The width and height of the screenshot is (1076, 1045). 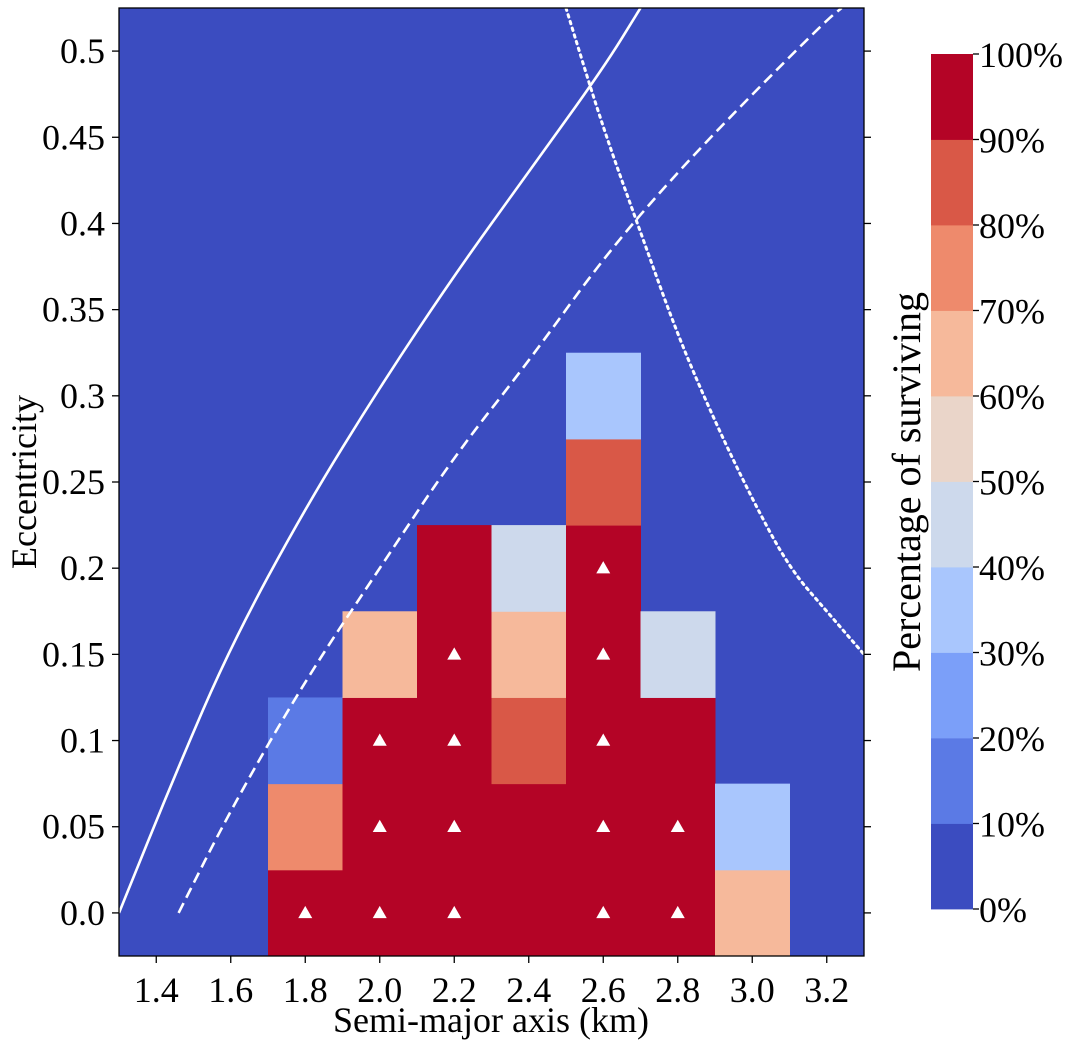 What do you see at coordinates (73, 137) in the screenshot?
I see `y-tick-label: 0.45` at bounding box center [73, 137].